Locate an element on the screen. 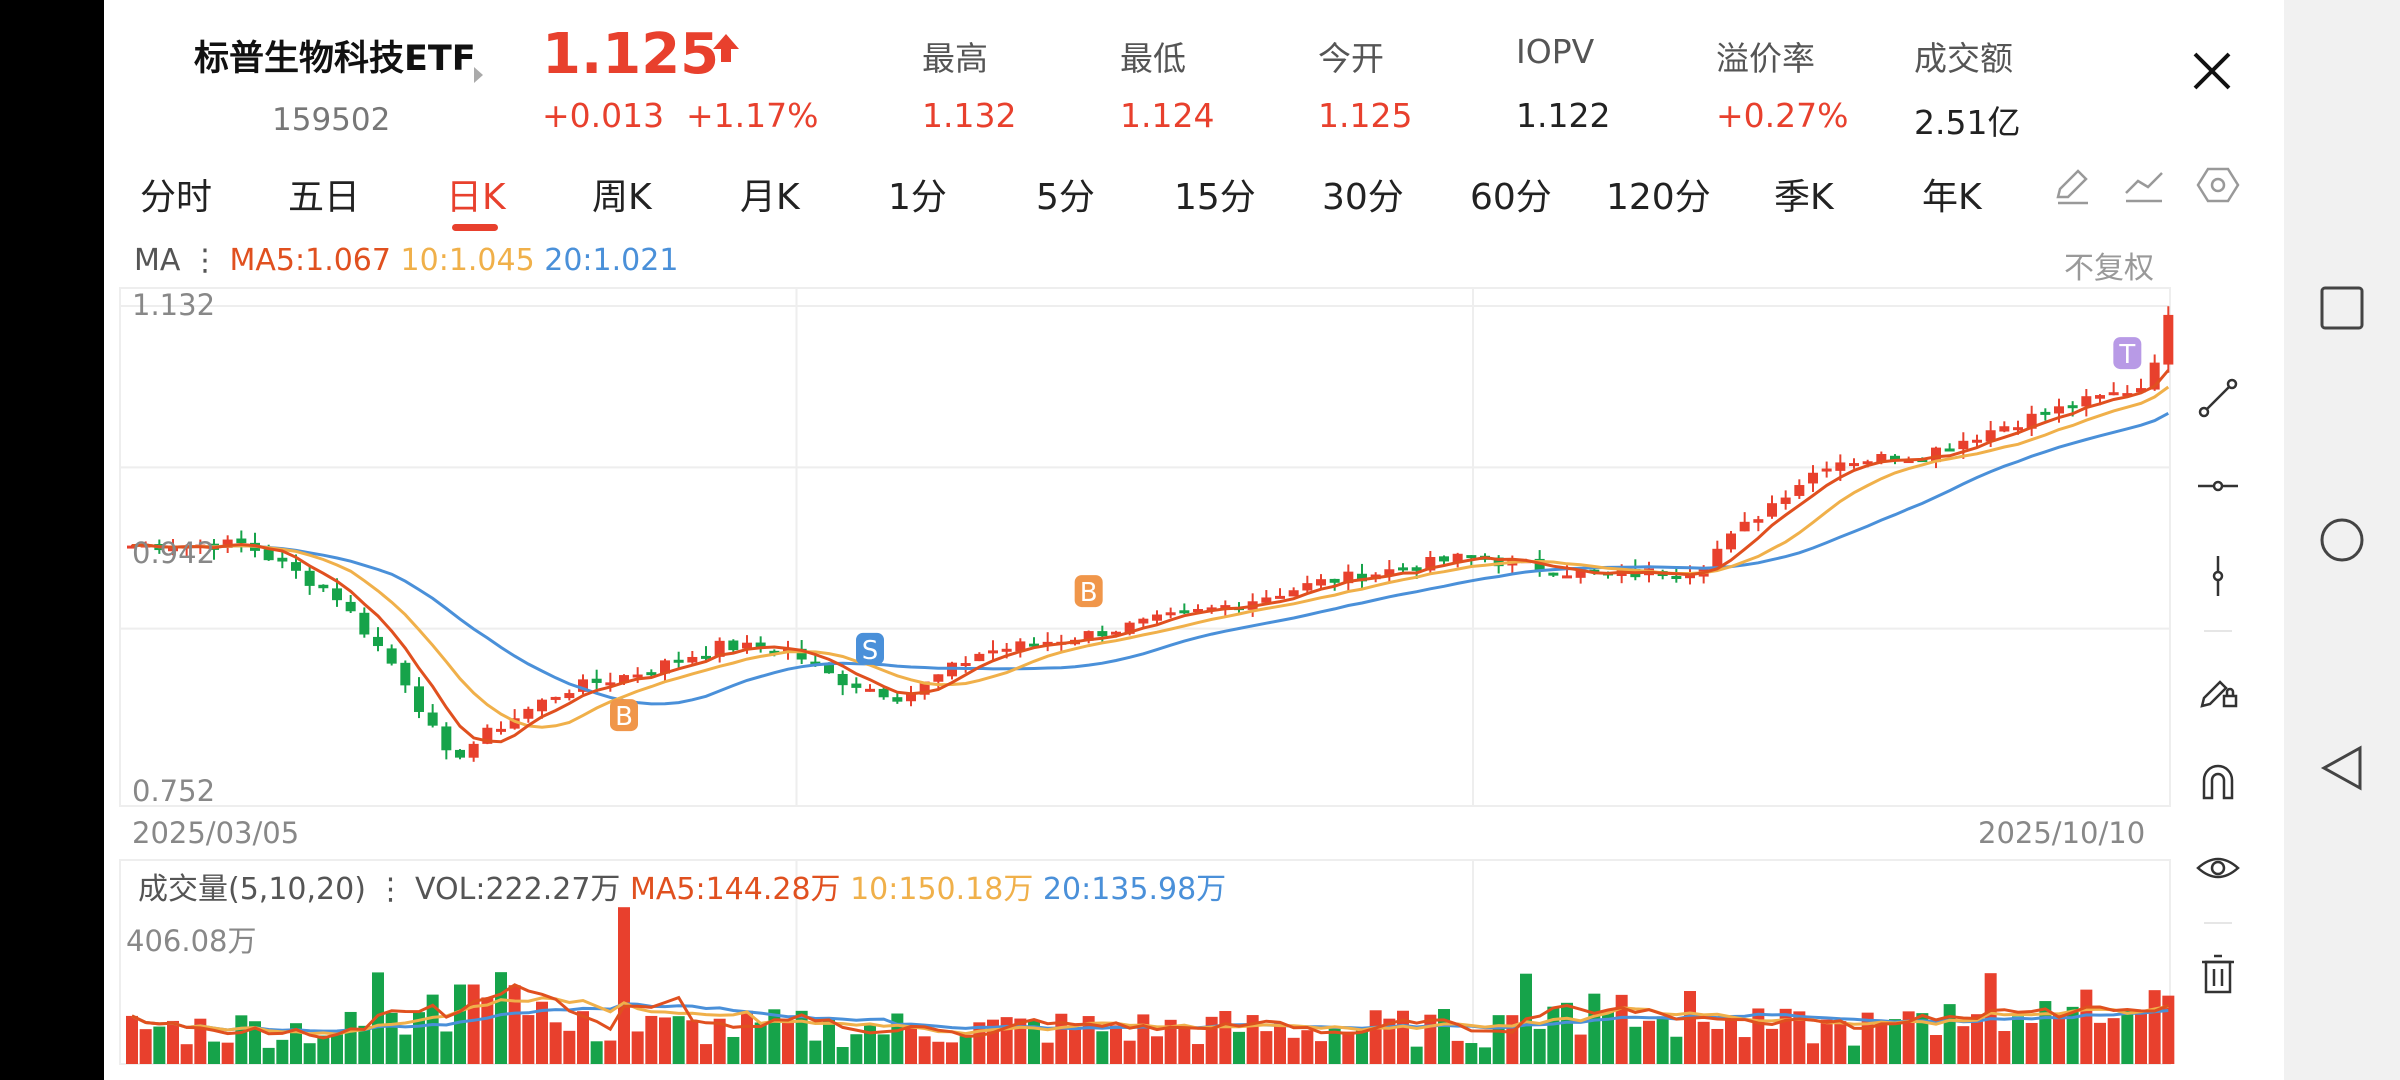  tab-30min: 30分 is located at coordinates (1363, 197).